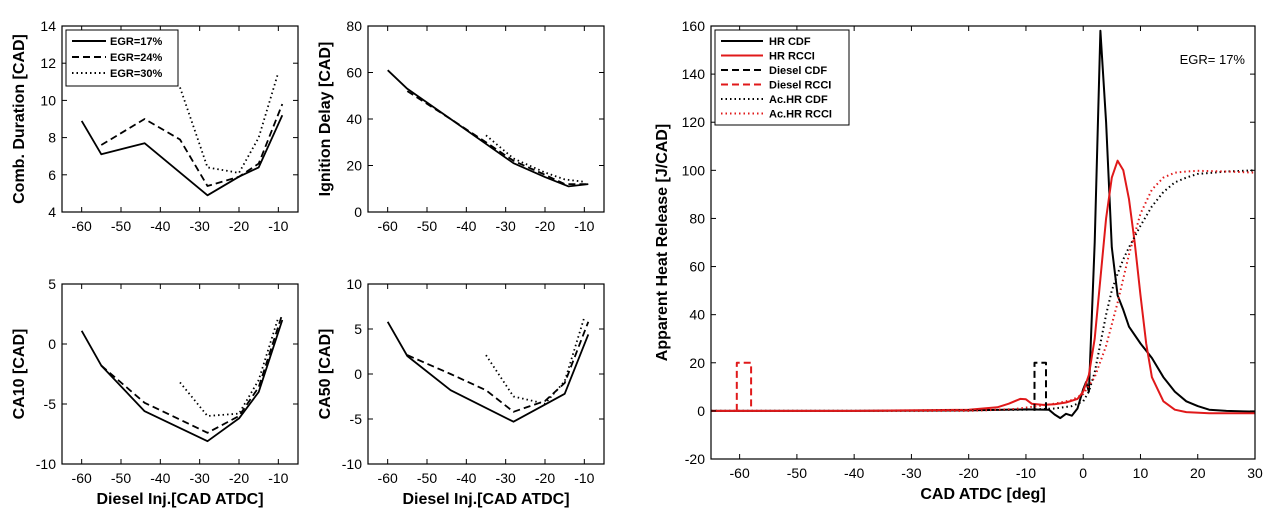  What do you see at coordinates (19, 119) in the screenshot?
I see `y-axis-label: Comb. Duration [CAD]` at bounding box center [19, 119].